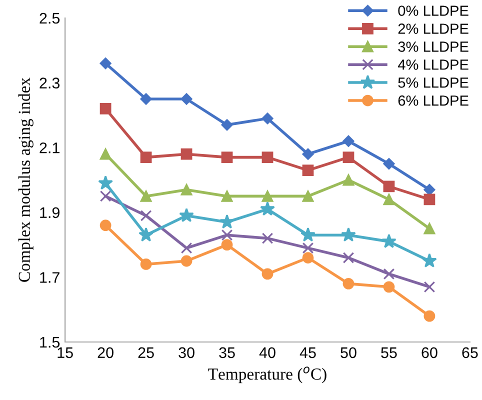  Describe the element at coordinates (50, 342) in the screenshot. I see `y-tick-label: 1.5` at that location.